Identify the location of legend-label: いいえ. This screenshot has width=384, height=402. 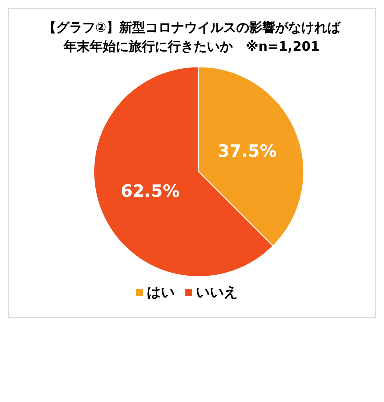
(217, 293).